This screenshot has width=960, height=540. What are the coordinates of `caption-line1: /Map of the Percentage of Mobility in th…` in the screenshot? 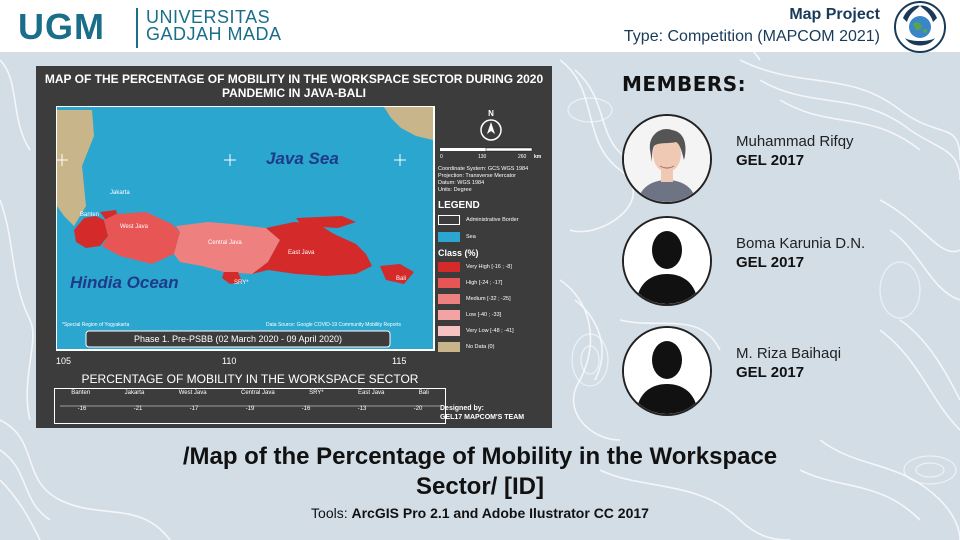 It's located at (480, 456).